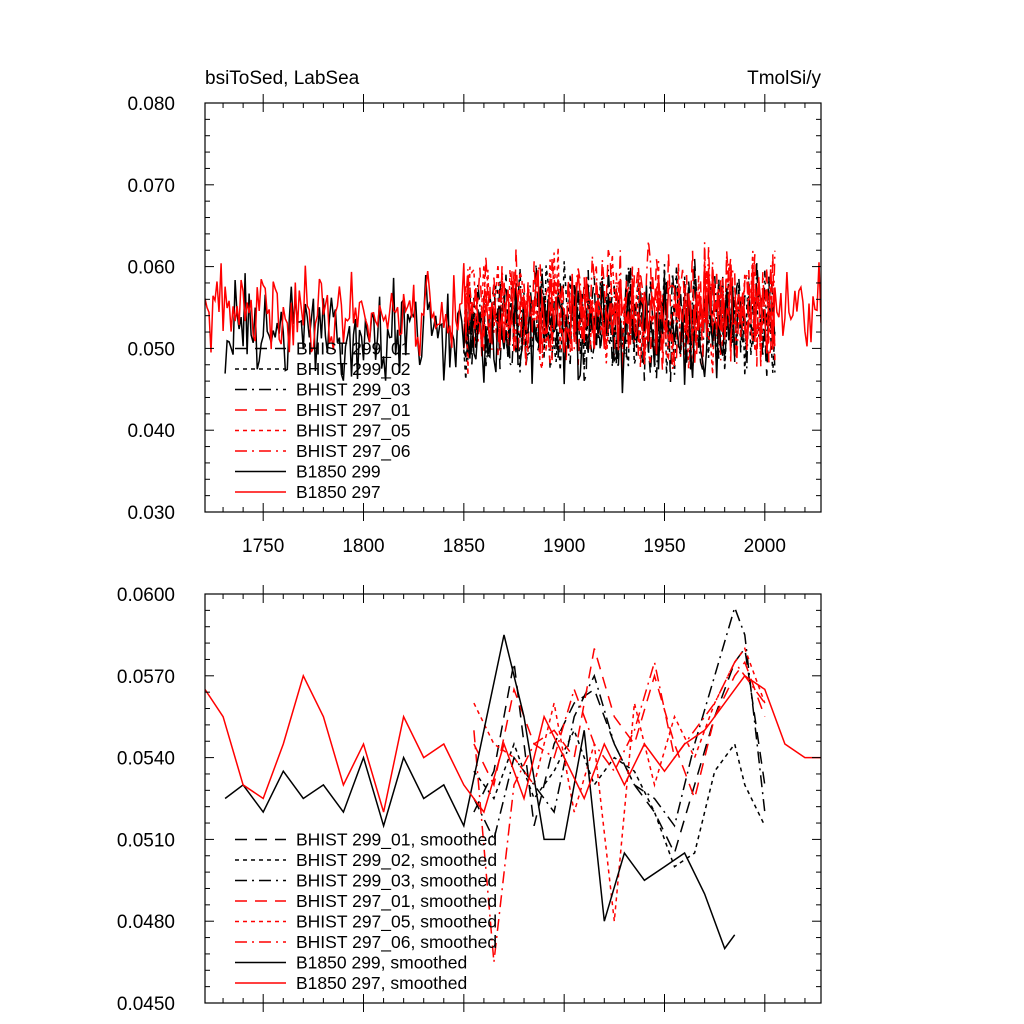 Image resolution: width=1024 pixels, height=1024 pixels. What do you see at coordinates (151, 431) in the screenshot?
I see `y-tick-label: 0.040` at bounding box center [151, 431].